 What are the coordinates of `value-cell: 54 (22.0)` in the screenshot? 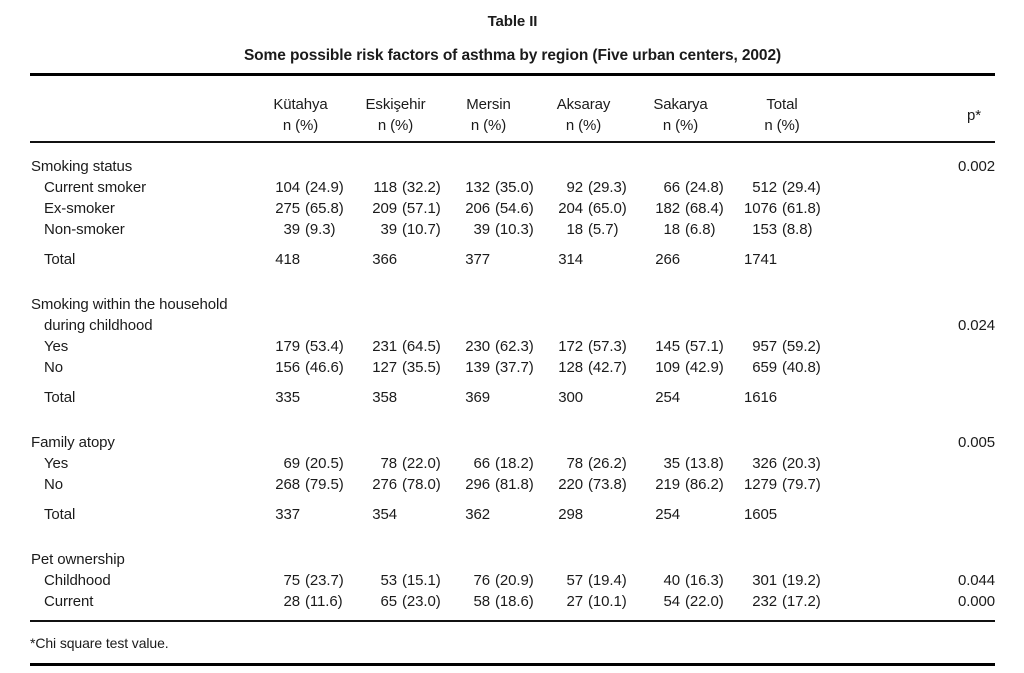 It's located at (680, 601).